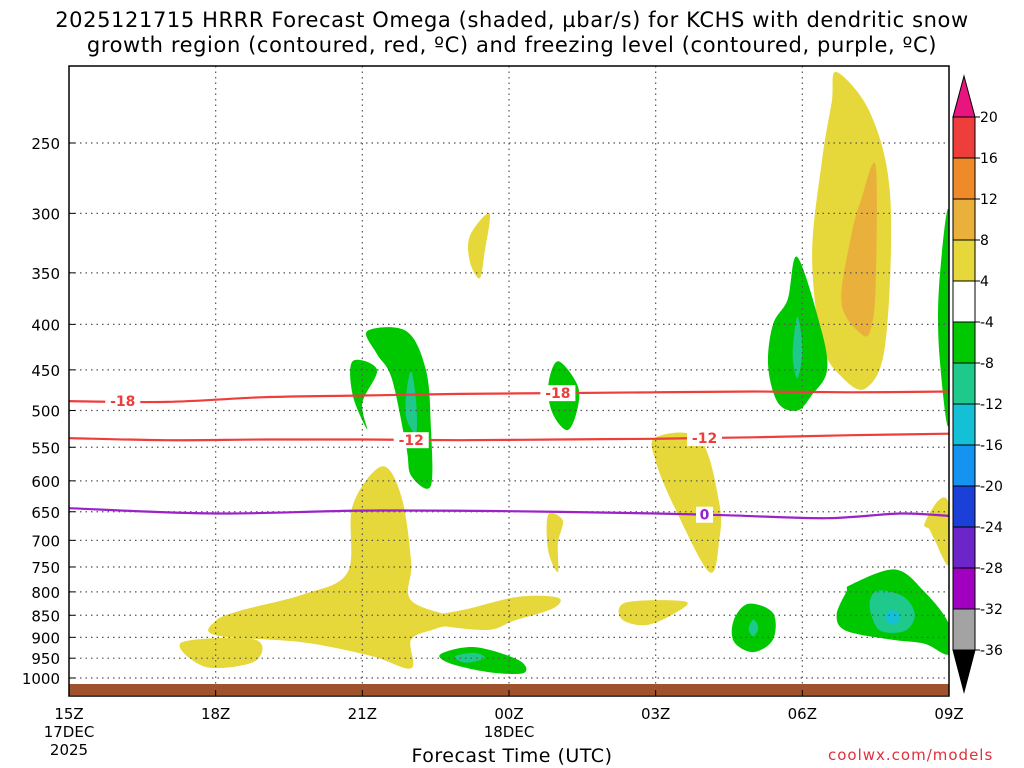 The width and height of the screenshot is (1024, 768). I want to click on y-tick-label-450: 450, so click(45, 371).